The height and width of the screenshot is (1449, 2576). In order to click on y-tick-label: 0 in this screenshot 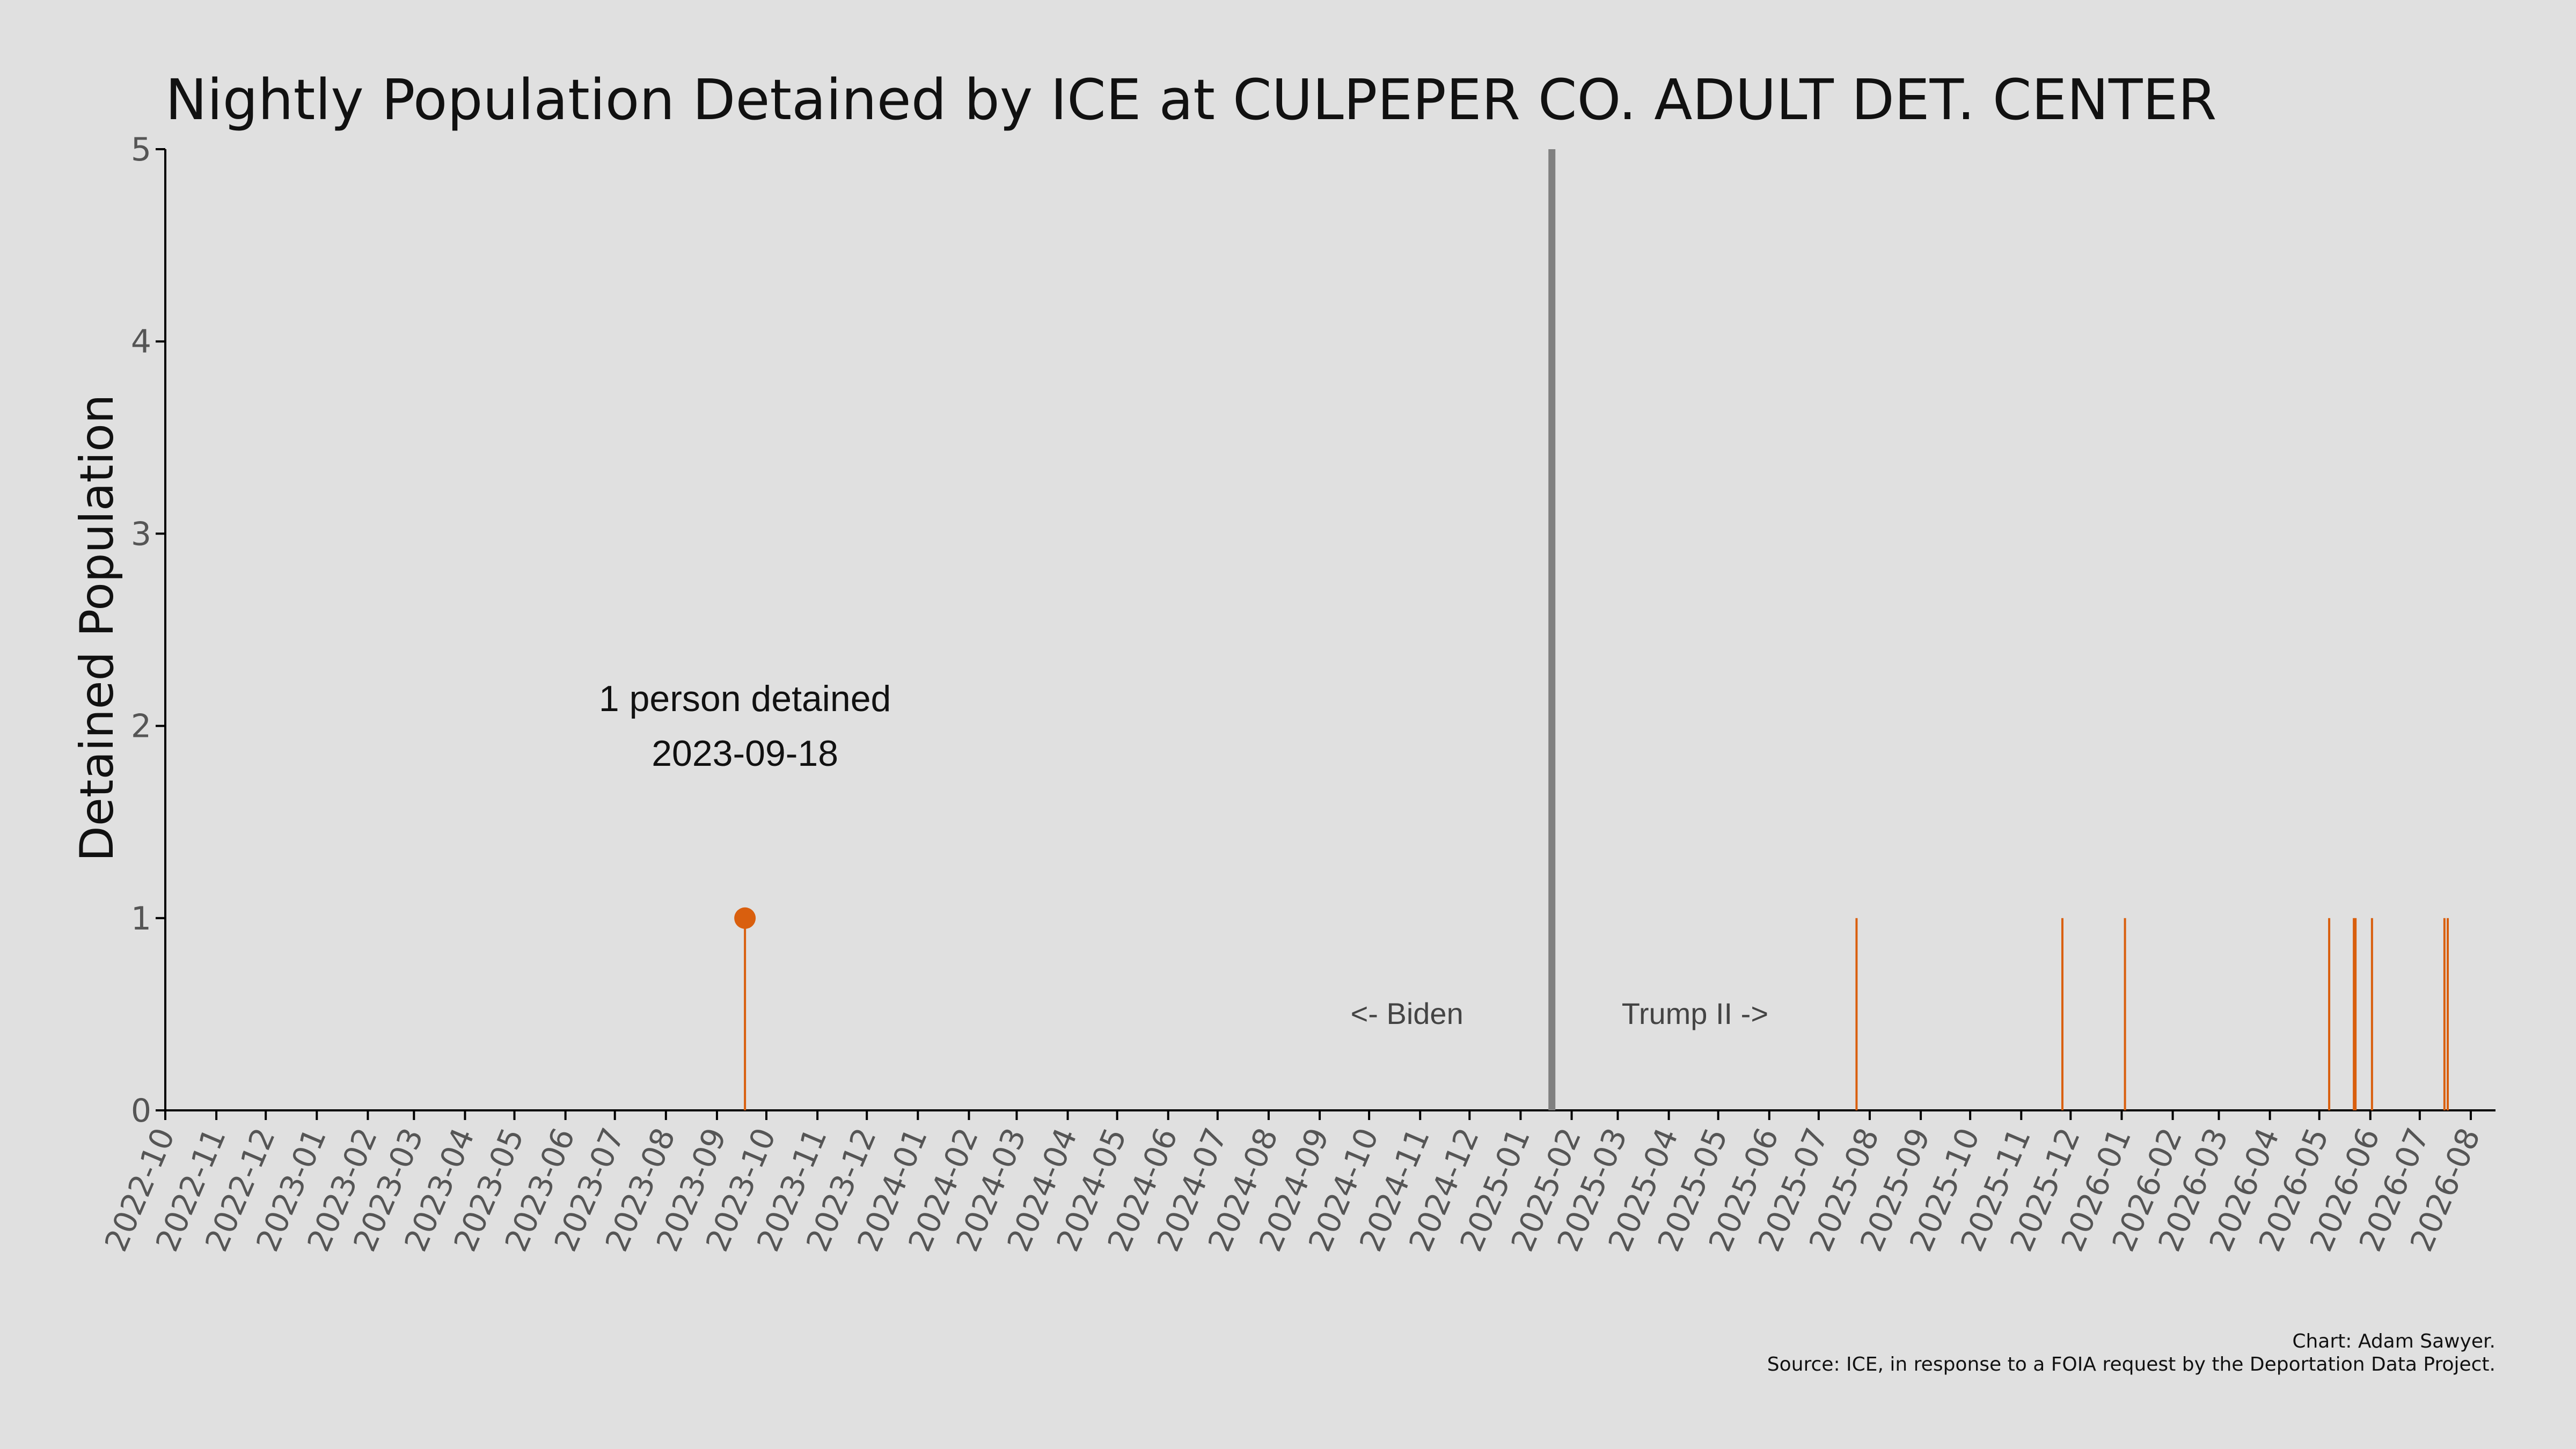, I will do `click(141, 1111)`.